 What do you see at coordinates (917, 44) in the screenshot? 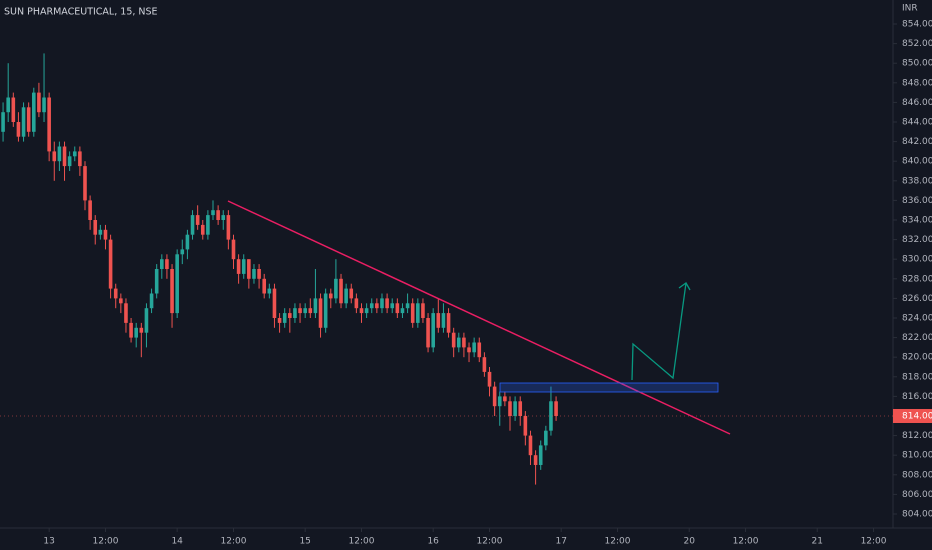
I see `y-tick-label: 852.00` at bounding box center [917, 44].